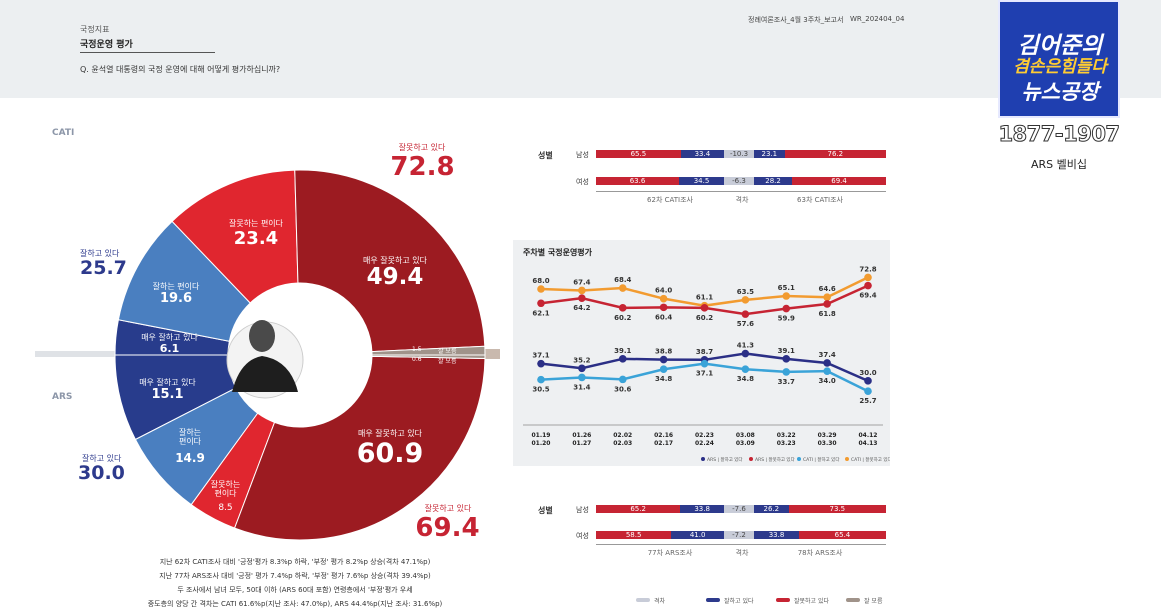 Image resolution: width=1161 pixels, height=614 pixels. Describe the element at coordinates (725, 459) in the screenshot. I see `trend-legend-label: ARS | 잘하고 있다` at that location.